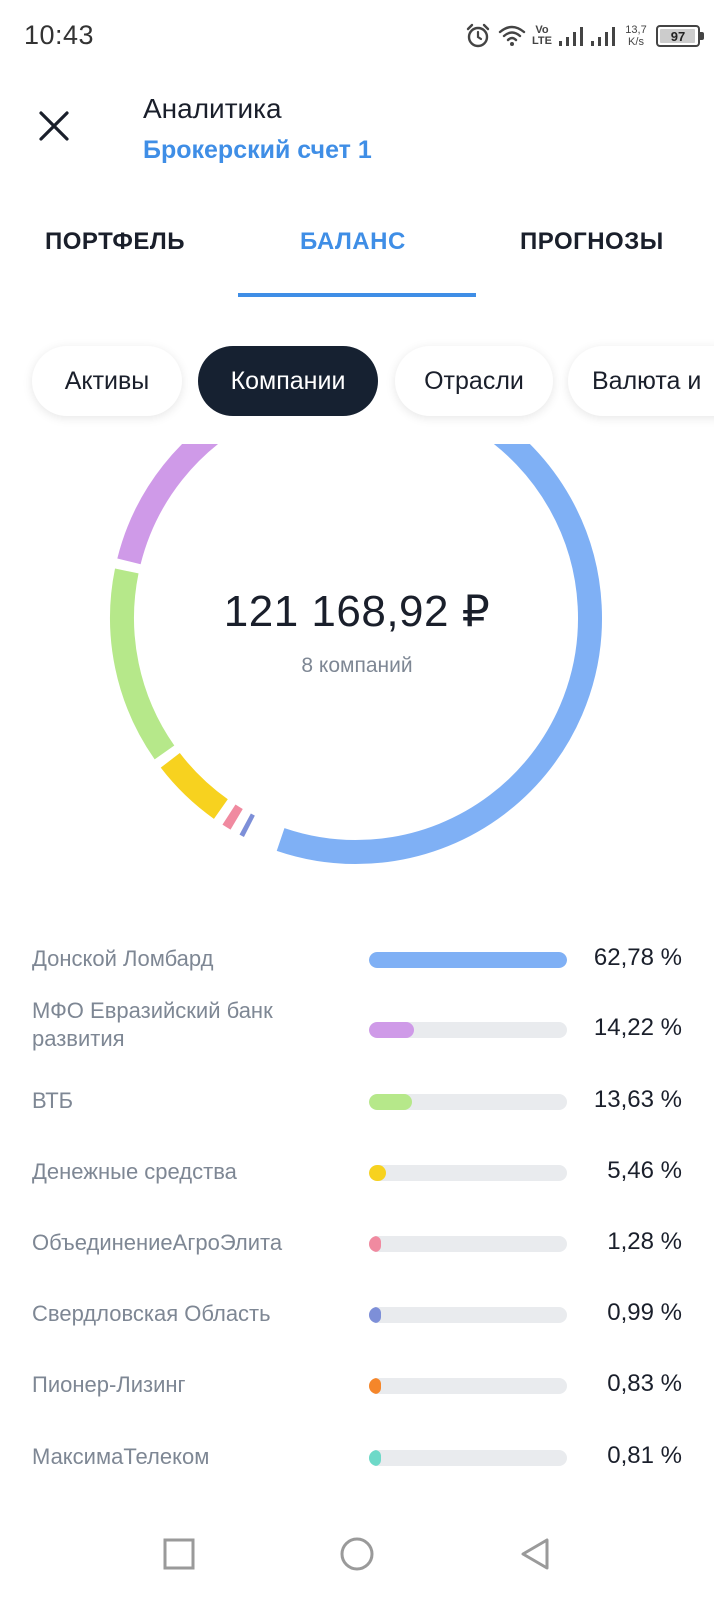 The image size is (714, 1599). I want to click on system-nav-bar, so click(357, 1554).